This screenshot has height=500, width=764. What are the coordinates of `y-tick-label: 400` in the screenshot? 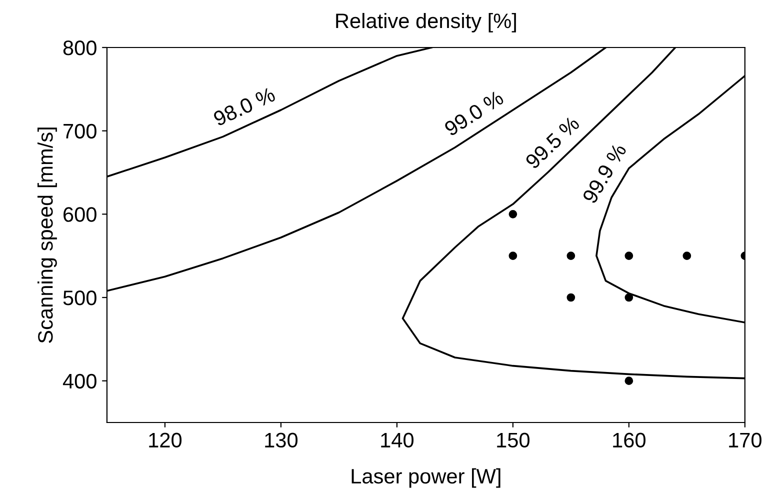 It's located at (79, 381).